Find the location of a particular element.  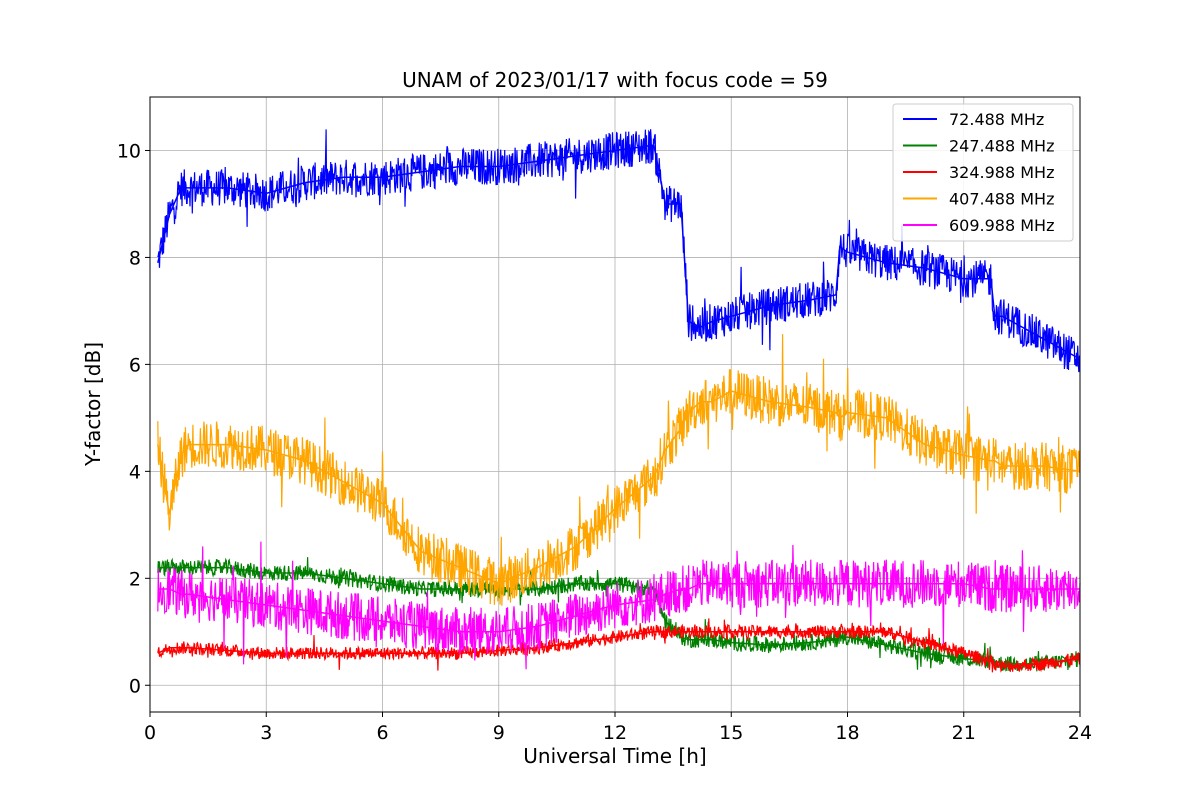

chart-title: UNAM of 2023/01/17 with focus code = 59 is located at coordinates (615, 80).